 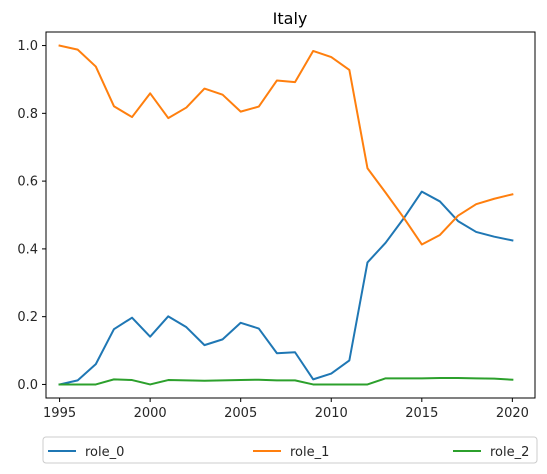 What do you see at coordinates (509, 452) in the screenshot?
I see `legend-label-role_2: role_2` at bounding box center [509, 452].